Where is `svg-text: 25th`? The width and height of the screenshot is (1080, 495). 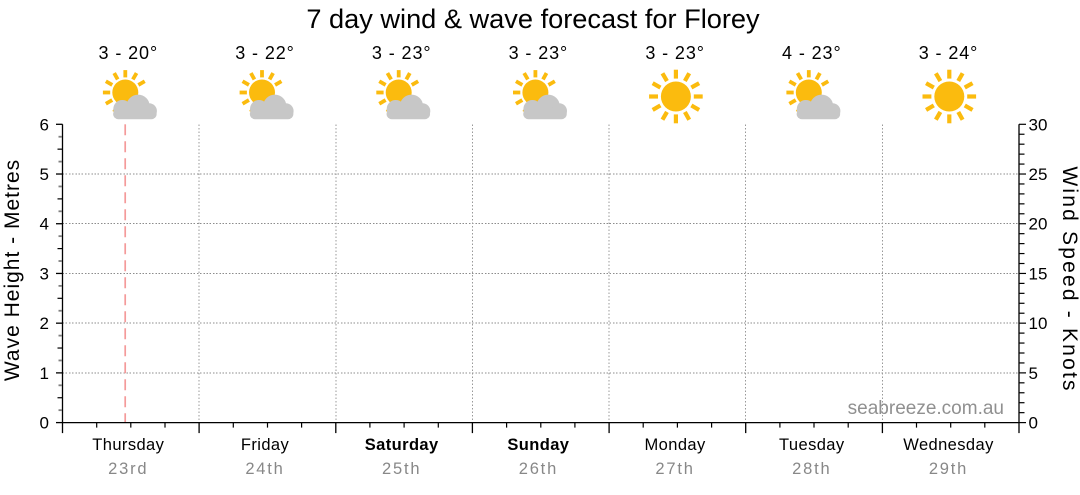
svg-text: 25th is located at coordinates (401, 469).